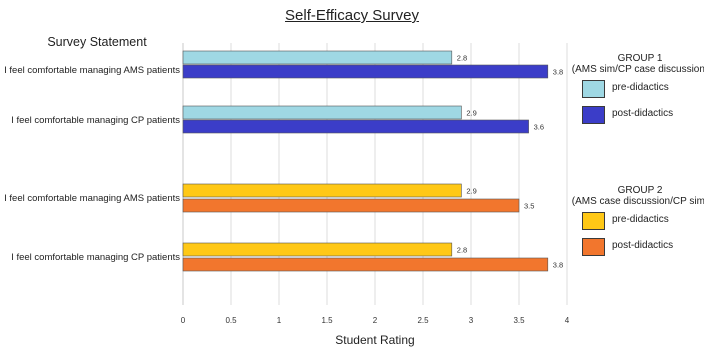 The image size is (704, 347). I want to click on x-tick-label-1: 0.5, so click(231, 320).